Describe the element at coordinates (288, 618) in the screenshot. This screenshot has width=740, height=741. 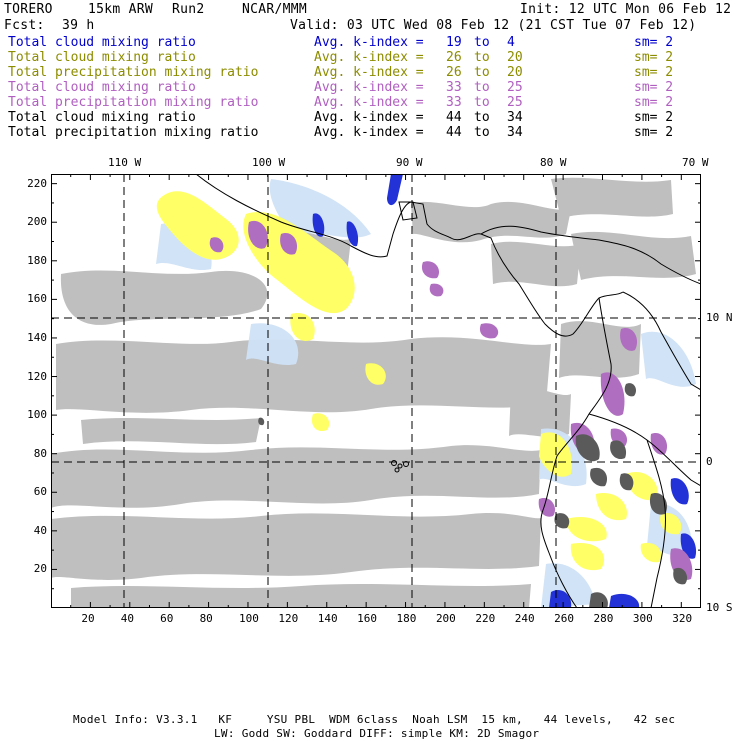
I see `x-tick-label: 120` at that location.